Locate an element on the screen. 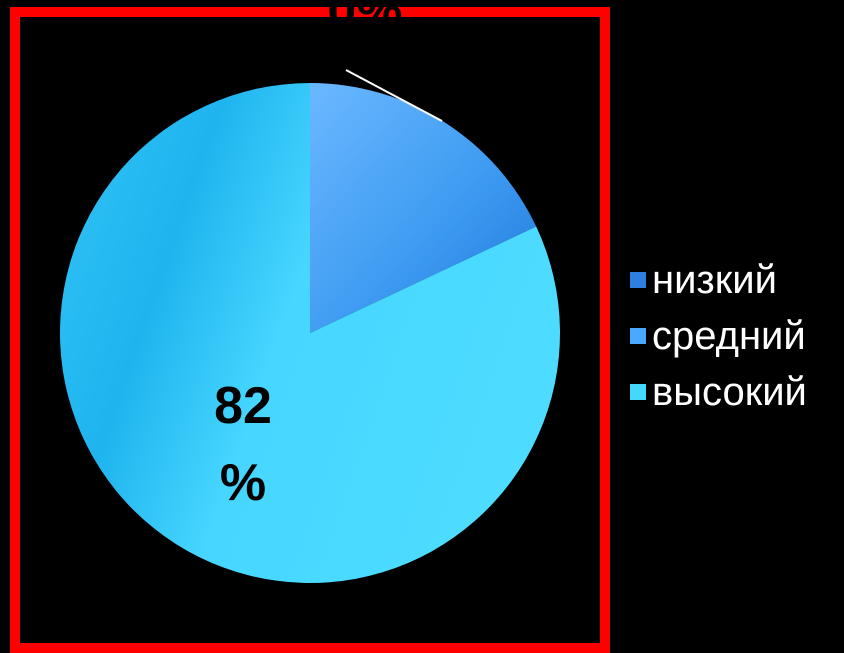 The height and width of the screenshot is (653, 844). chart-legend: низкий средний высокий is located at coordinates (718, 336).